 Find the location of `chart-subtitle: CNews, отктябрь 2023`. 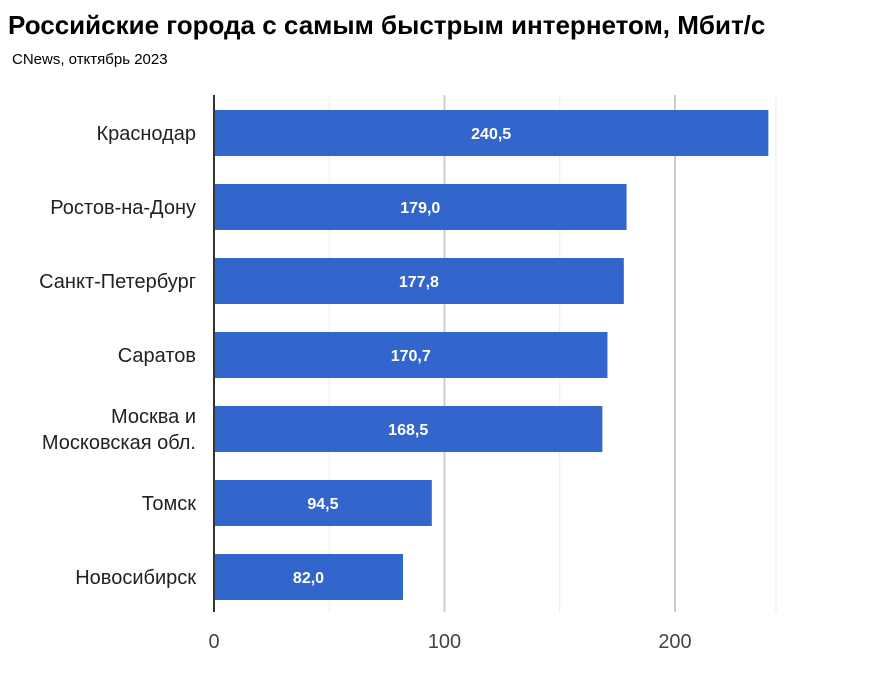

chart-subtitle: CNews, отктябрь 2023 is located at coordinates (90, 59).